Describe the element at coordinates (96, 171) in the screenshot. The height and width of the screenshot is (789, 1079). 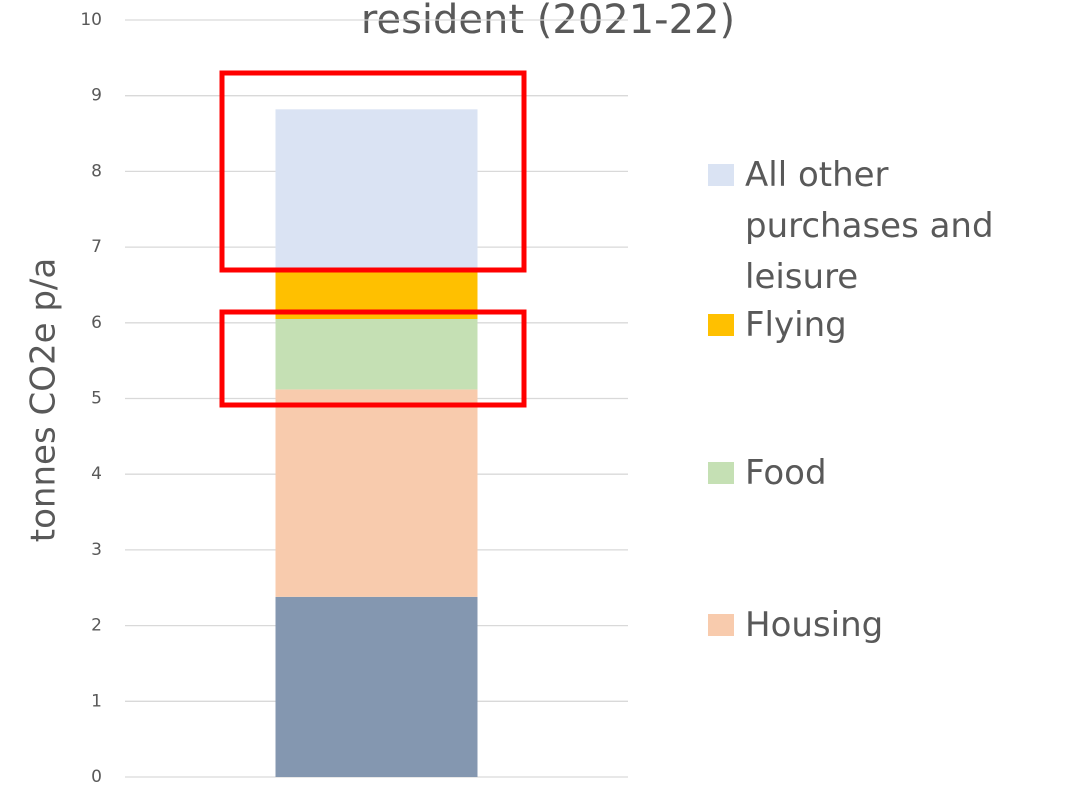
I see `y-tick-label: 8` at that location.